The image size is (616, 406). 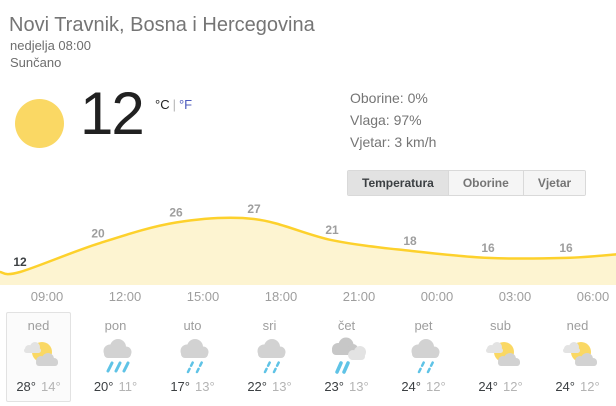 I want to click on forecast-day: sub 24° 12°, so click(x=500, y=357).